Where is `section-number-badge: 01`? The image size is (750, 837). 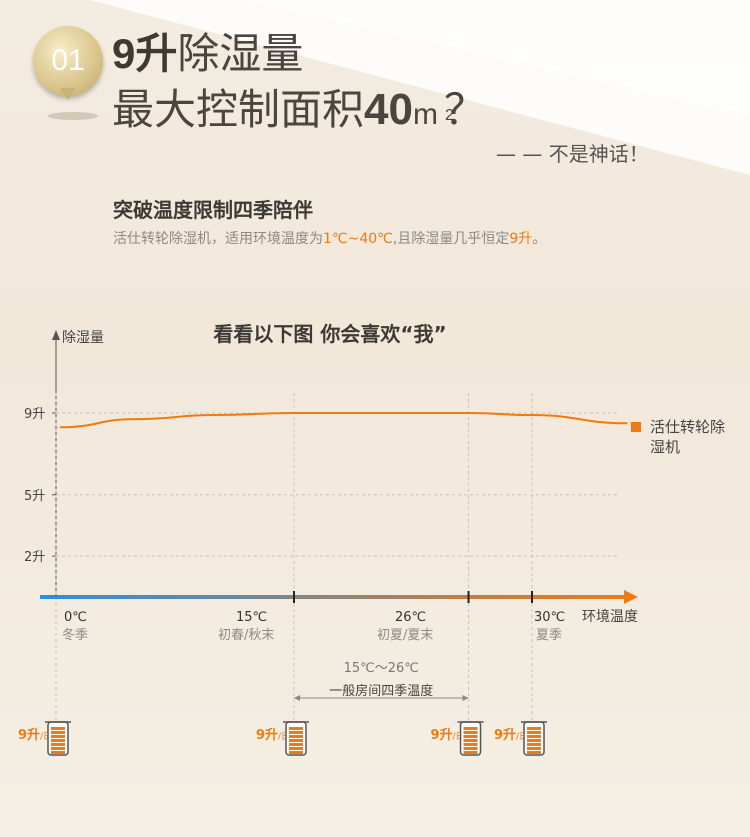 section-number-badge: 01 is located at coordinates (68, 61).